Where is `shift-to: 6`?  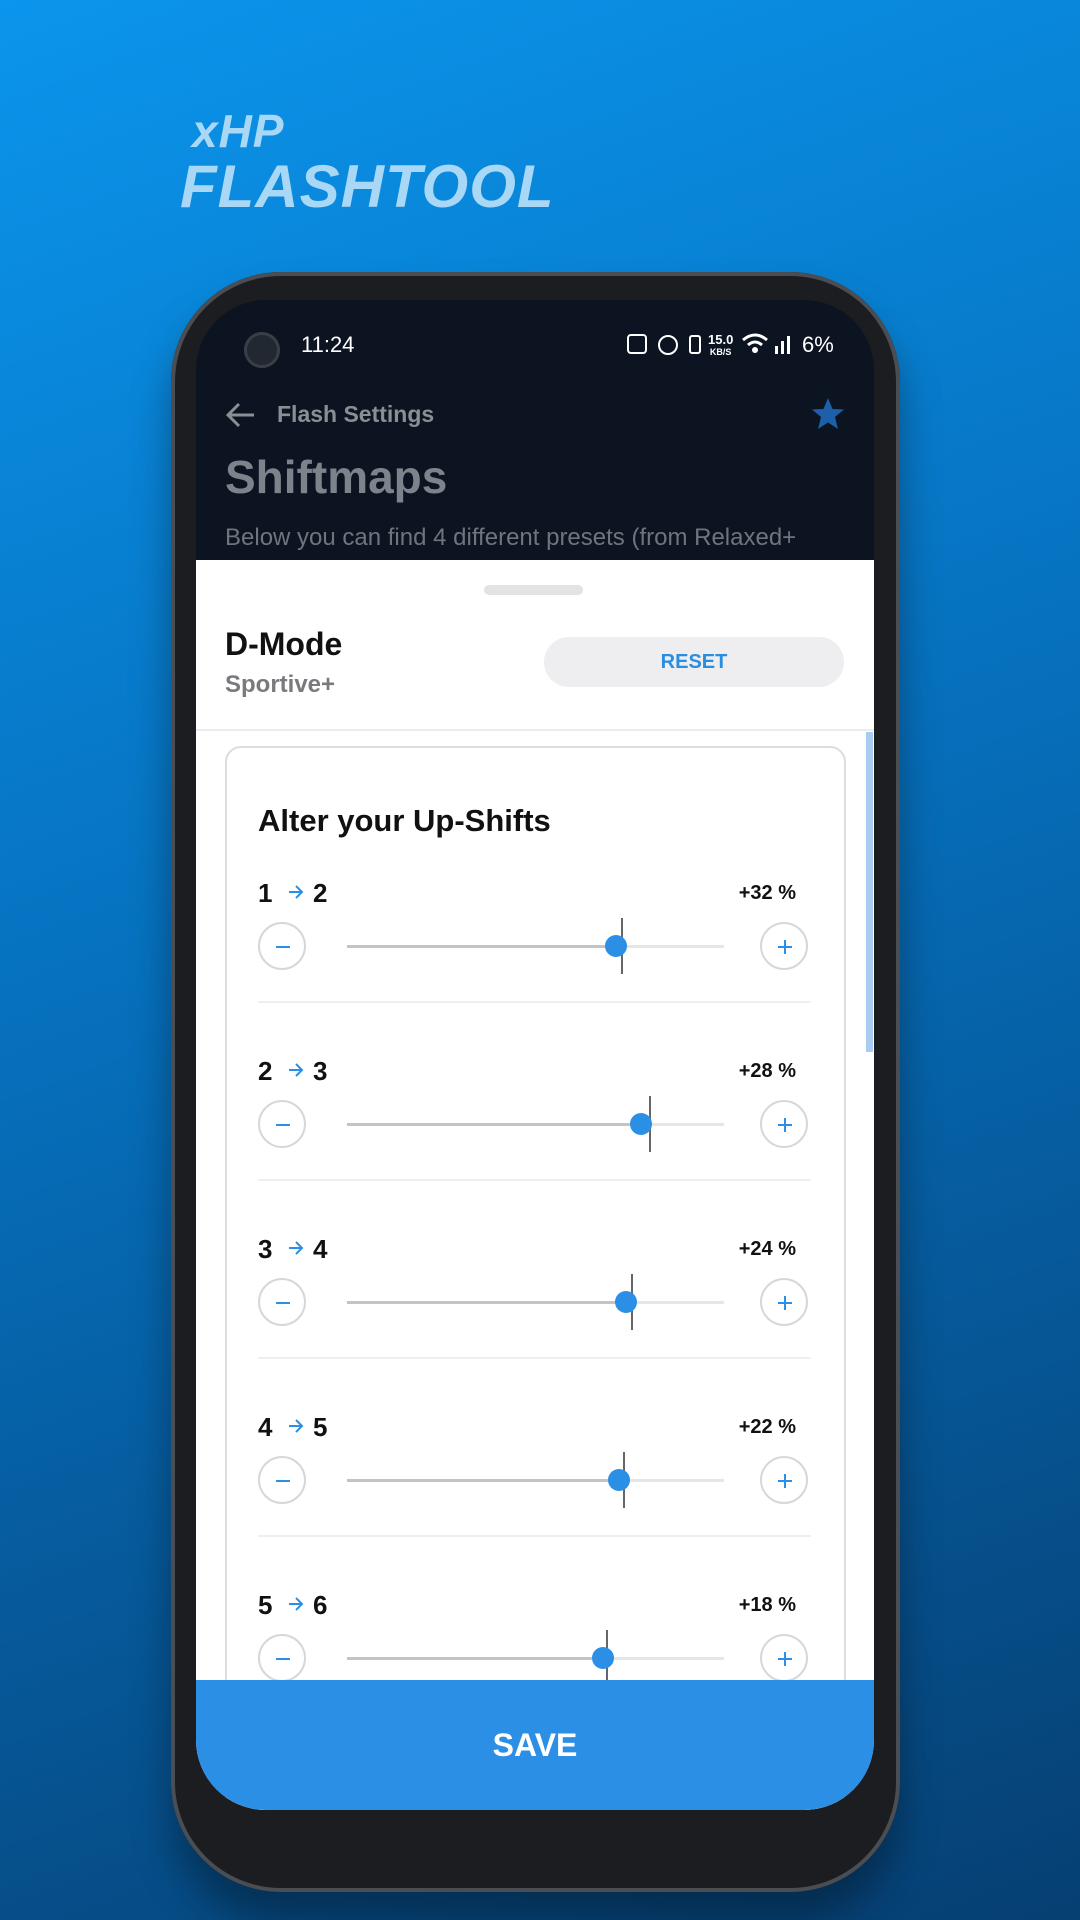 shift-to: 6 is located at coordinates (320, 1605).